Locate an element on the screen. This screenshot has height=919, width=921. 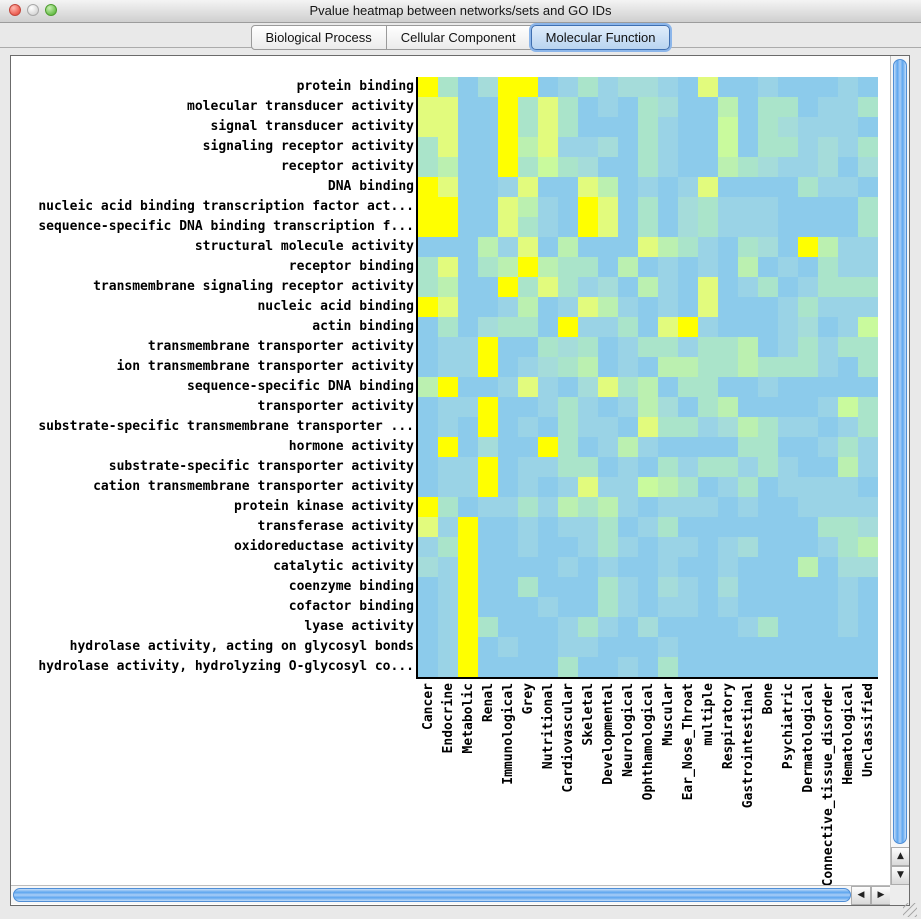
tab-biological-process: Biological Process is located at coordinates (318, 37).